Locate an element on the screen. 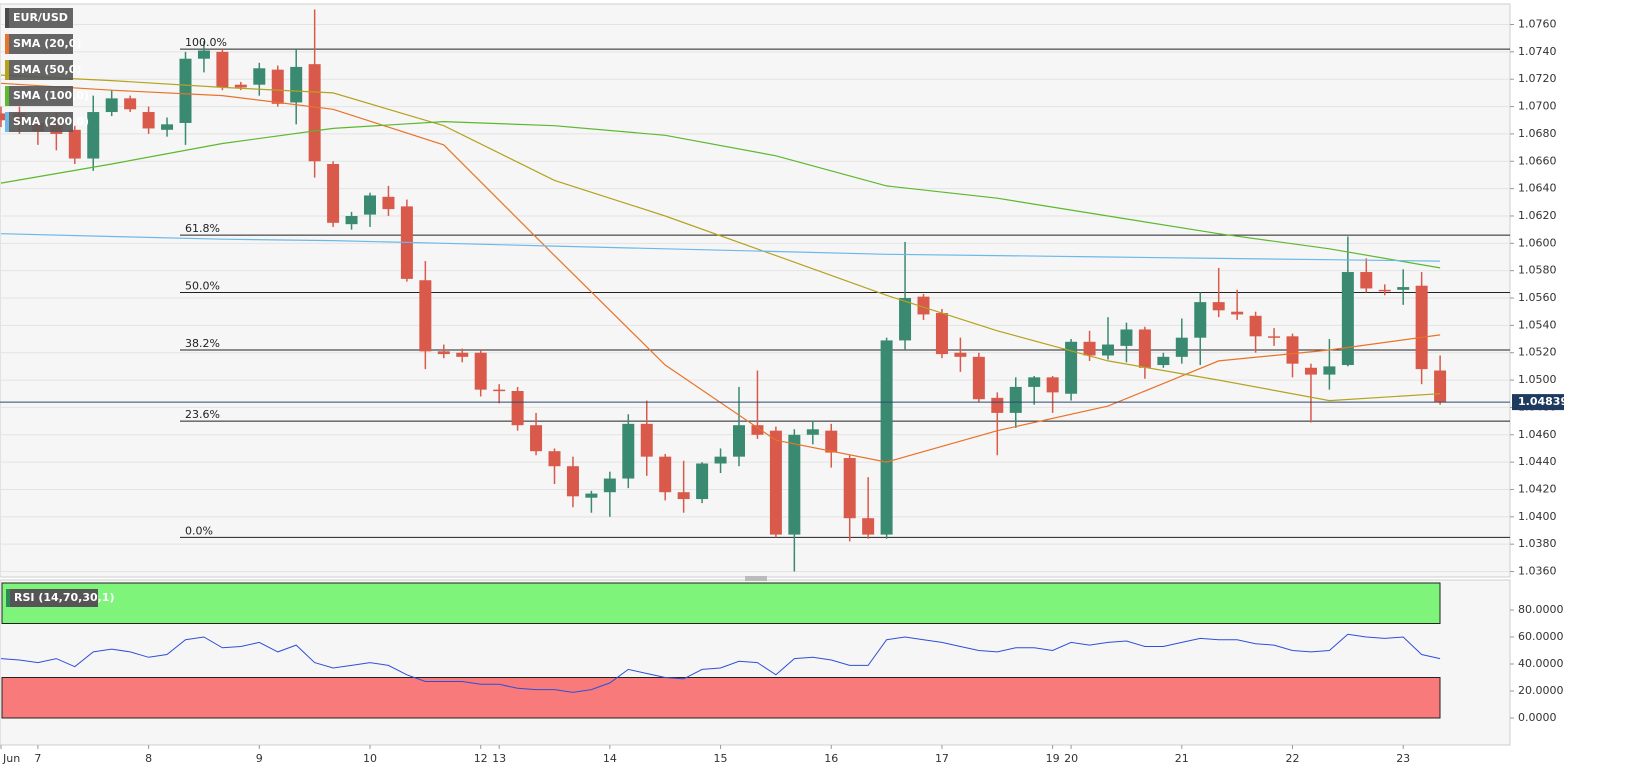 This screenshot has width=1632, height=774. legend-item: SMA (20,0) is located at coordinates (43, 44).